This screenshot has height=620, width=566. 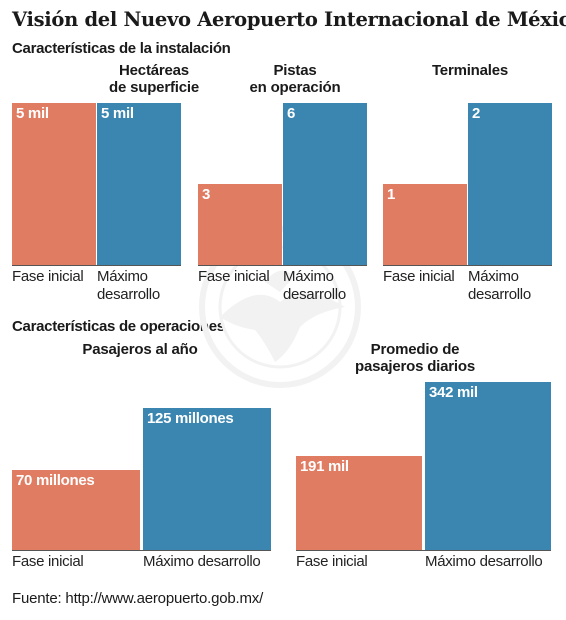 I want to click on data-label: 342 mil, so click(x=453, y=392).